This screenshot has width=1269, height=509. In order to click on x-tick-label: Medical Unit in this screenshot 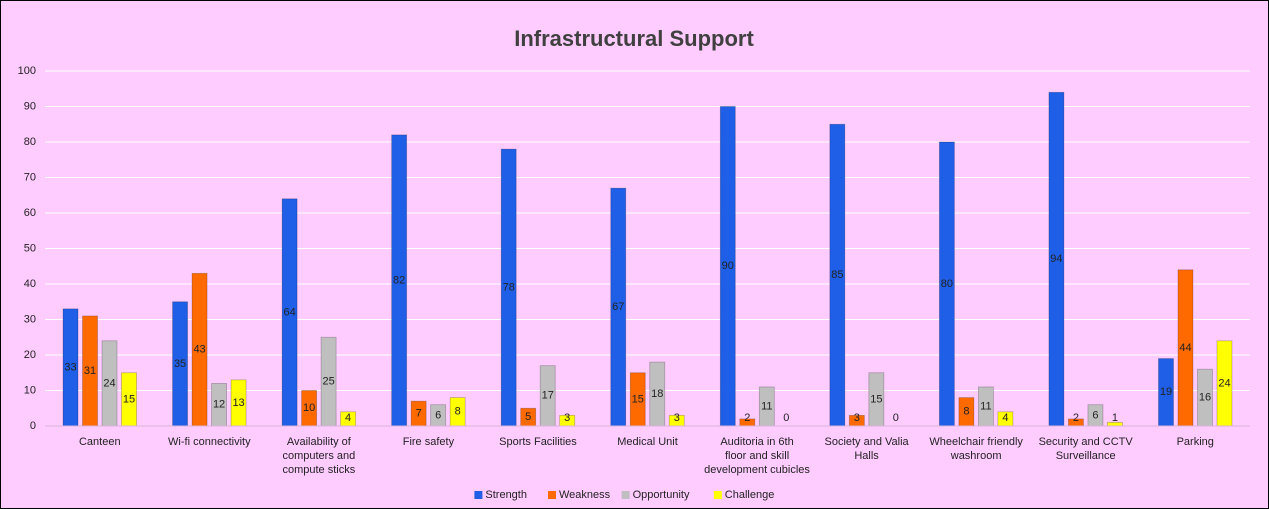, I will do `click(647, 442)`.